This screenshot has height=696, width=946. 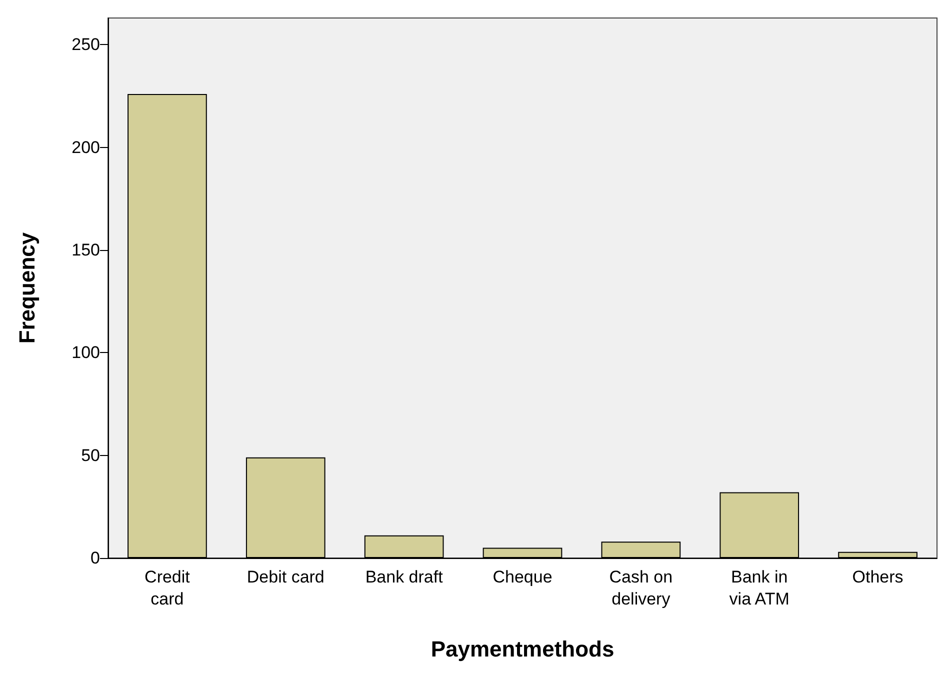 I want to click on x-axis-title: Paymentmethods, so click(x=522, y=649).